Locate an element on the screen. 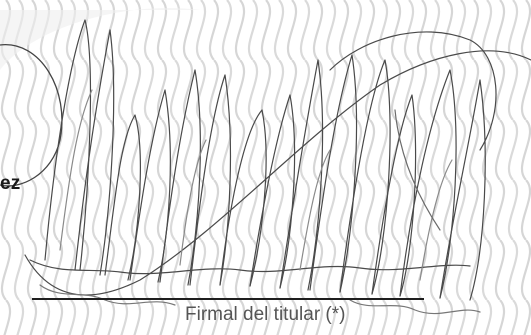 Image resolution: width=531 pixels, height=335 pixels. holder-name-fragment: ez is located at coordinates (10, 183).